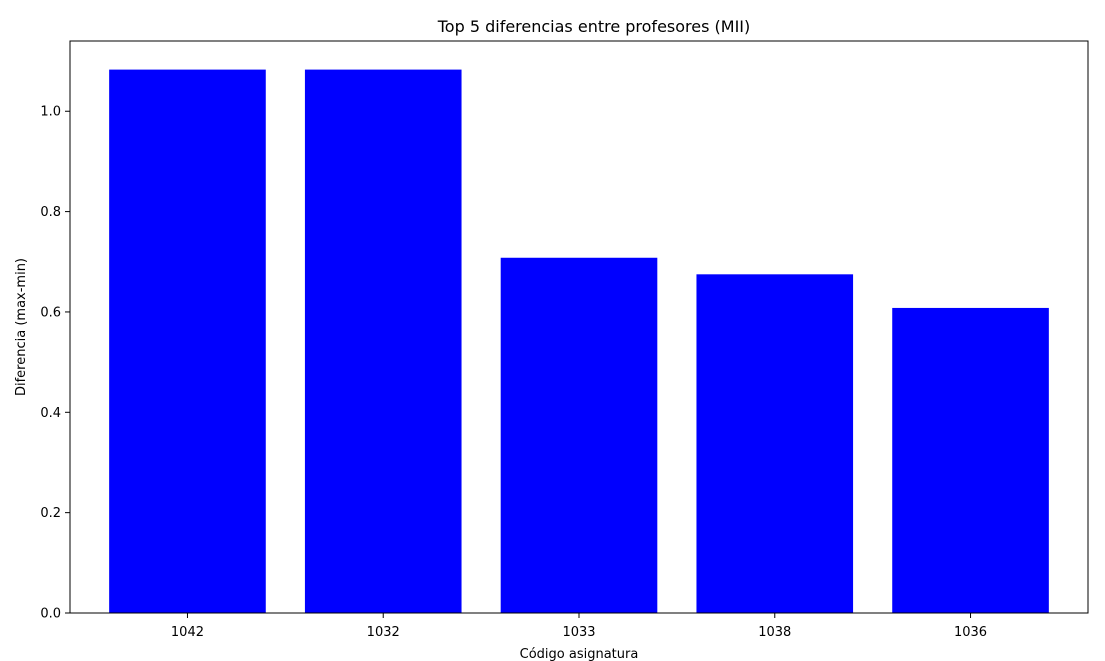 The height and width of the screenshot is (661, 1105). I want to click on y-tick-label: 0.4, so click(50, 413).